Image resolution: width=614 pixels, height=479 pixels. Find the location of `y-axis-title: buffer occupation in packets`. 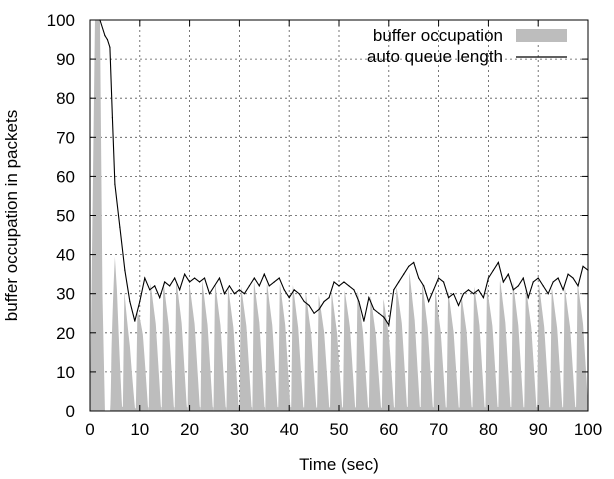

y-axis-title: buffer occupation in packets is located at coordinates (11, 215).